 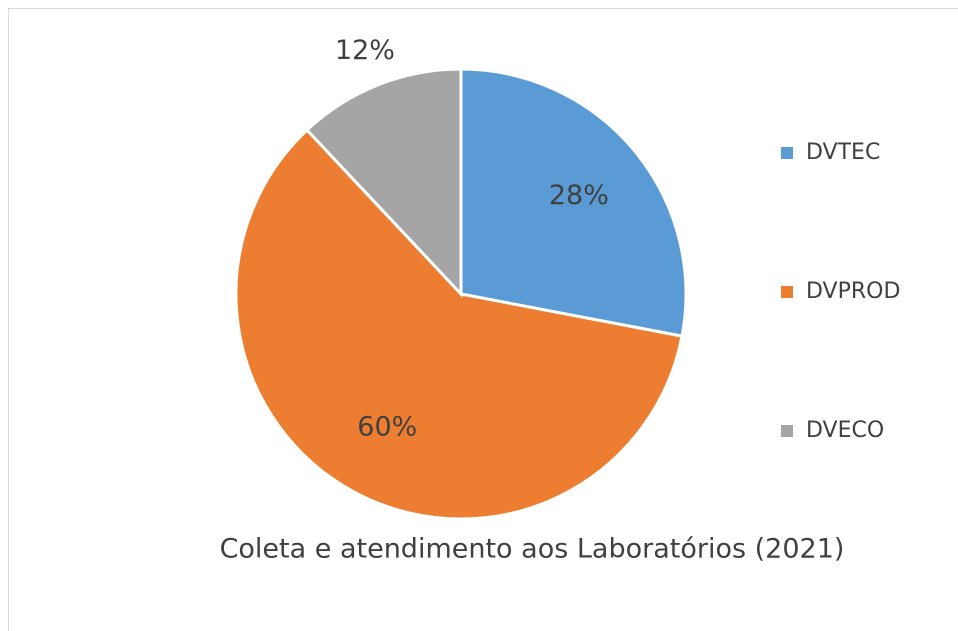 I want to click on legend-label: DVTEC, so click(x=843, y=152).